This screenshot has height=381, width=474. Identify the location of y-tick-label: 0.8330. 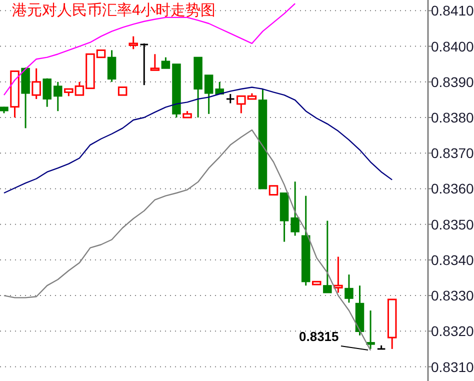
(452, 296).